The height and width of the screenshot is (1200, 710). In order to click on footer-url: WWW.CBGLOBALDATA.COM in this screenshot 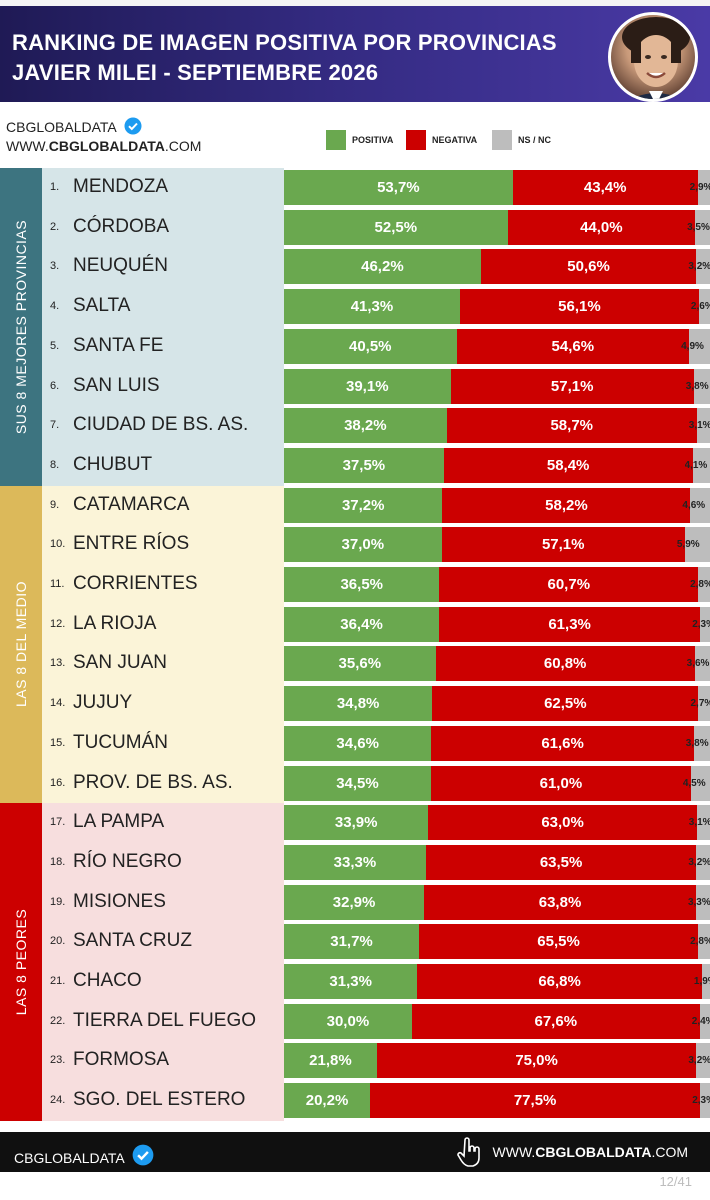, I will do `click(590, 1152)`.